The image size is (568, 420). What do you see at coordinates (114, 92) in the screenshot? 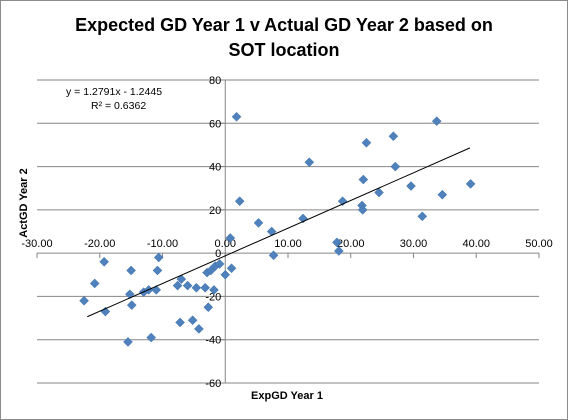
I see `trendline-equation: y = 1.2791x - 1.2445` at bounding box center [114, 92].